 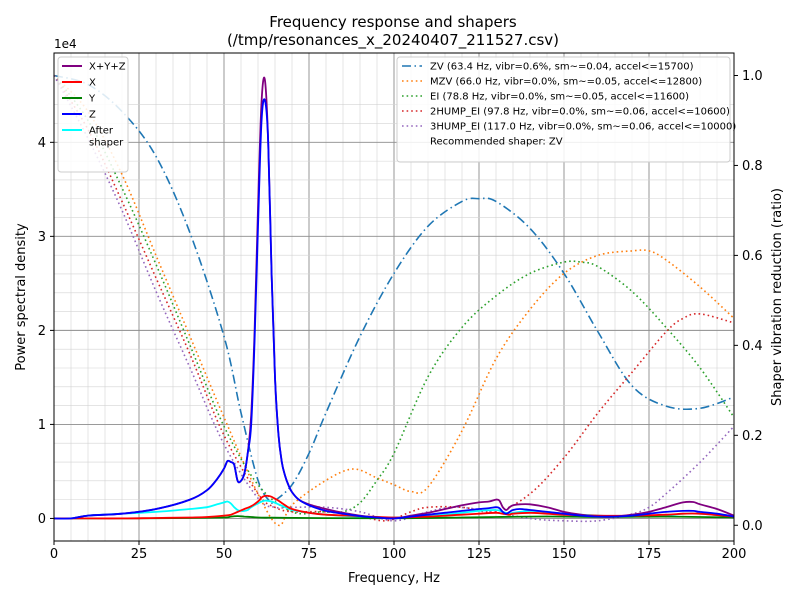 What do you see at coordinates (752, 256) in the screenshot?
I see `right-y-tick-label: 0.6` at bounding box center [752, 256].